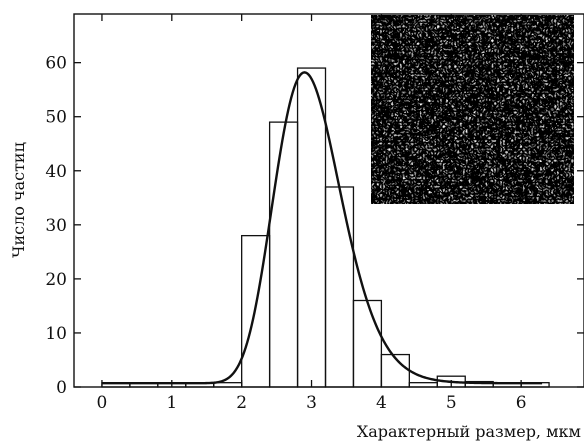 The image size is (584, 441). What do you see at coordinates (56, 280) in the screenshot?
I see `y-tick-label-2: 20` at bounding box center [56, 280].